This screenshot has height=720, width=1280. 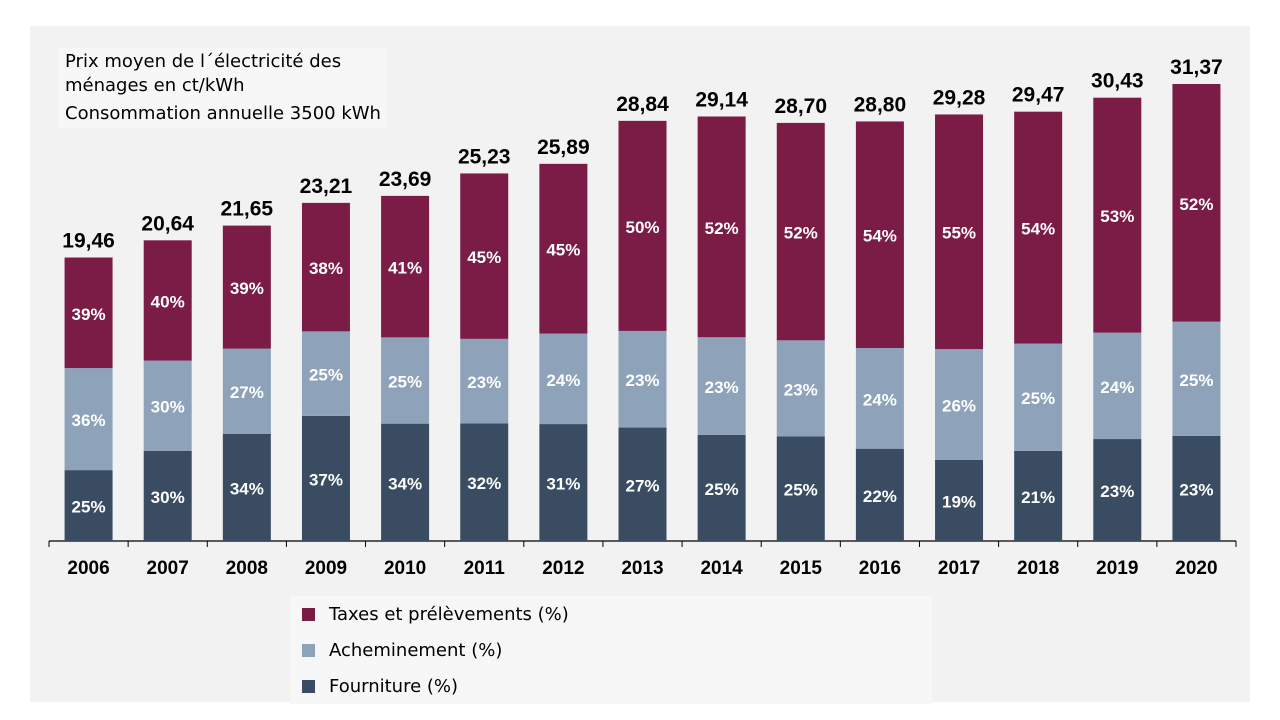 I want to click on x-tick-label: 2011, so click(x=485, y=568).